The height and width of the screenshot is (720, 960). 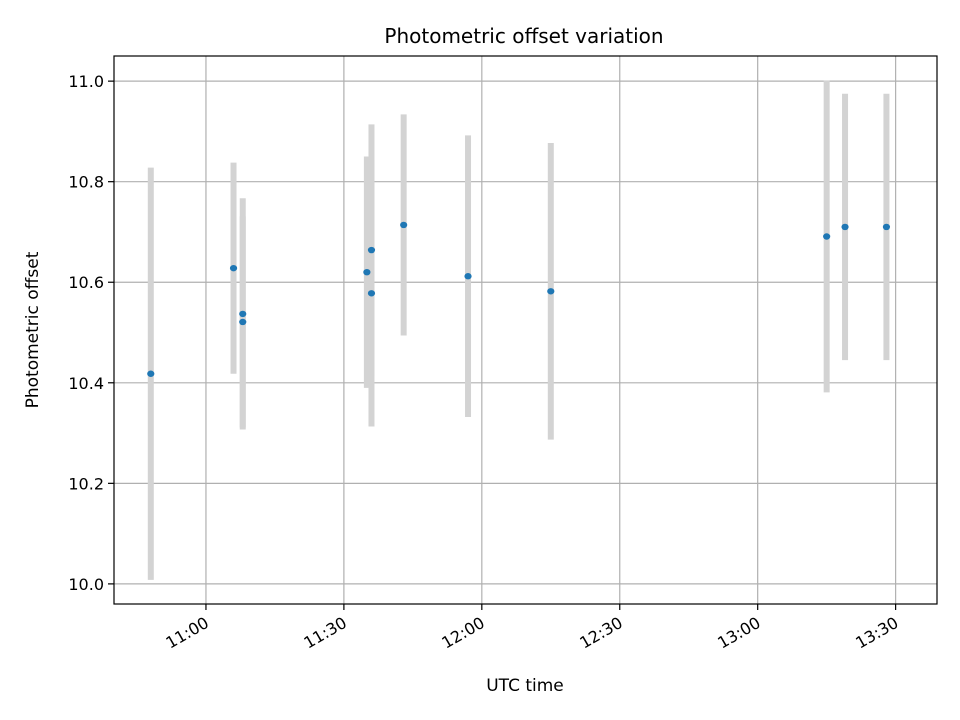 I want to click on y-ticks: 10.0 10.2 10.4 10.6 10.8 11.0, so click(x=91, y=333).